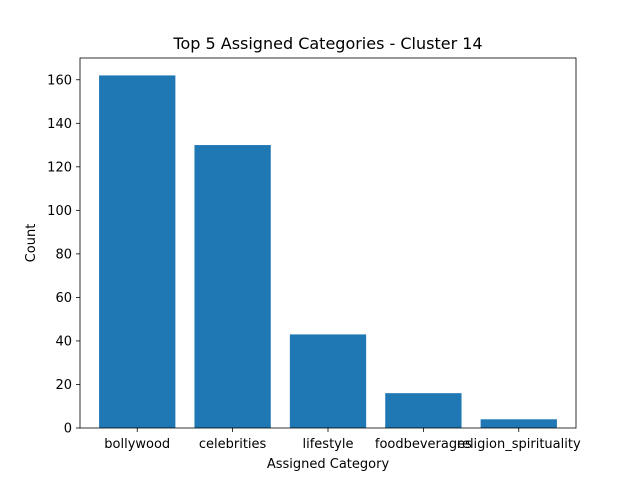 The image size is (640, 484). What do you see at coordinates (63, 385) in the screenshot?
I see `y-tick-label: 20` at bounding box center [63, 385].